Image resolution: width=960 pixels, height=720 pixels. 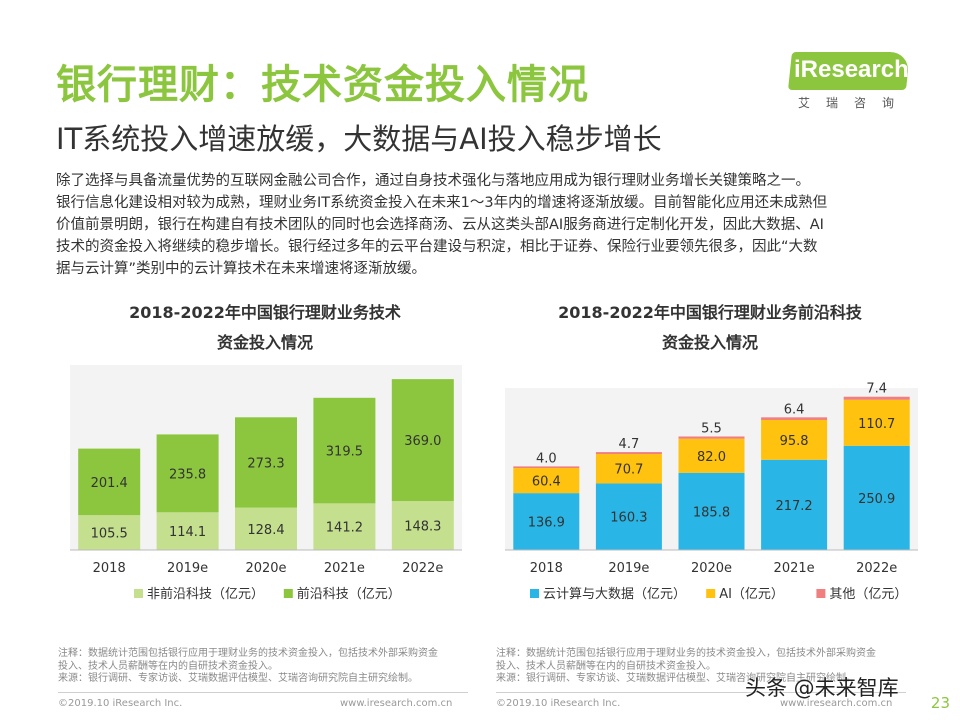 I want to click on left-chart-title: 2018-2022年中国银行理财业务技术 资金投入情况, so click(x=265, y=328).